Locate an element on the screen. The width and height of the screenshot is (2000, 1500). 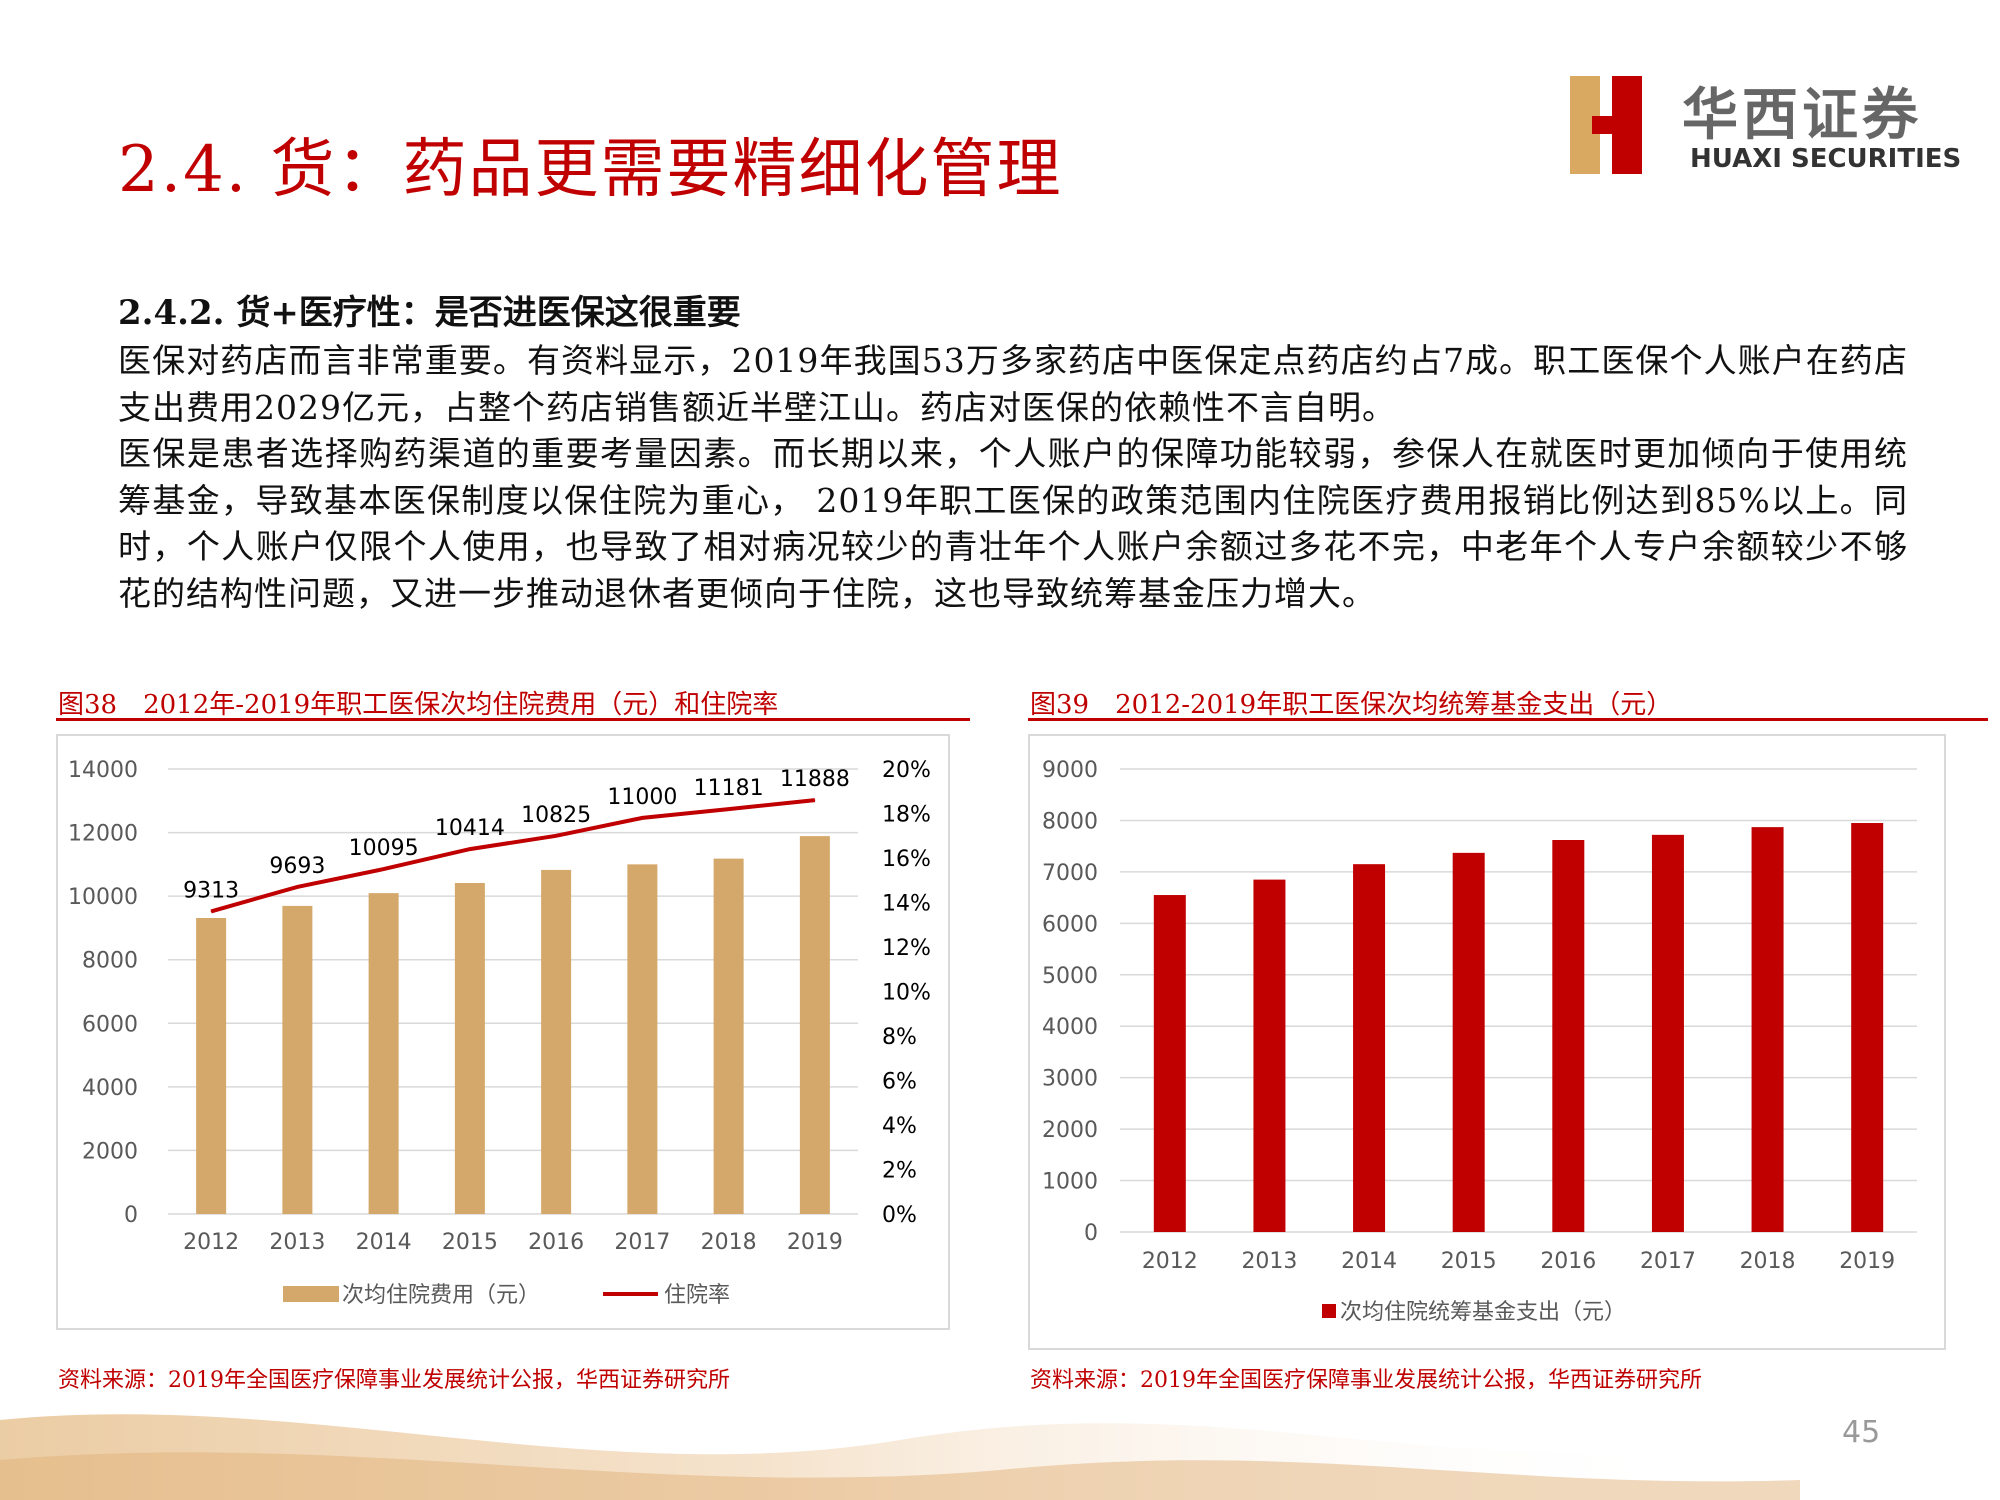
y-tick-label: 6000 is located at coordinates (1070, 924).